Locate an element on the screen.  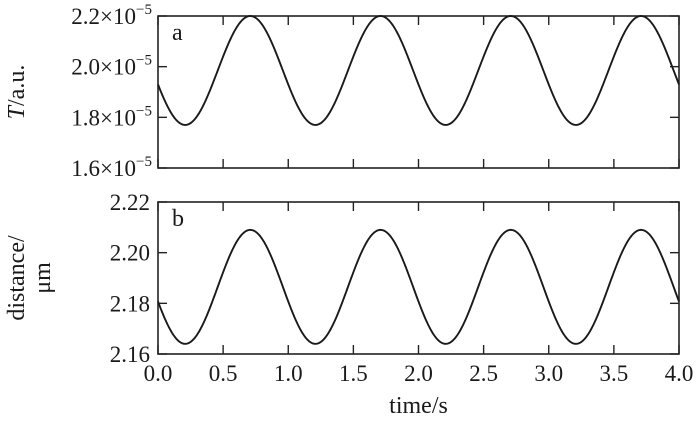
y-tick-mantissa: 1.8×10 is located at coordinates (103, 117).